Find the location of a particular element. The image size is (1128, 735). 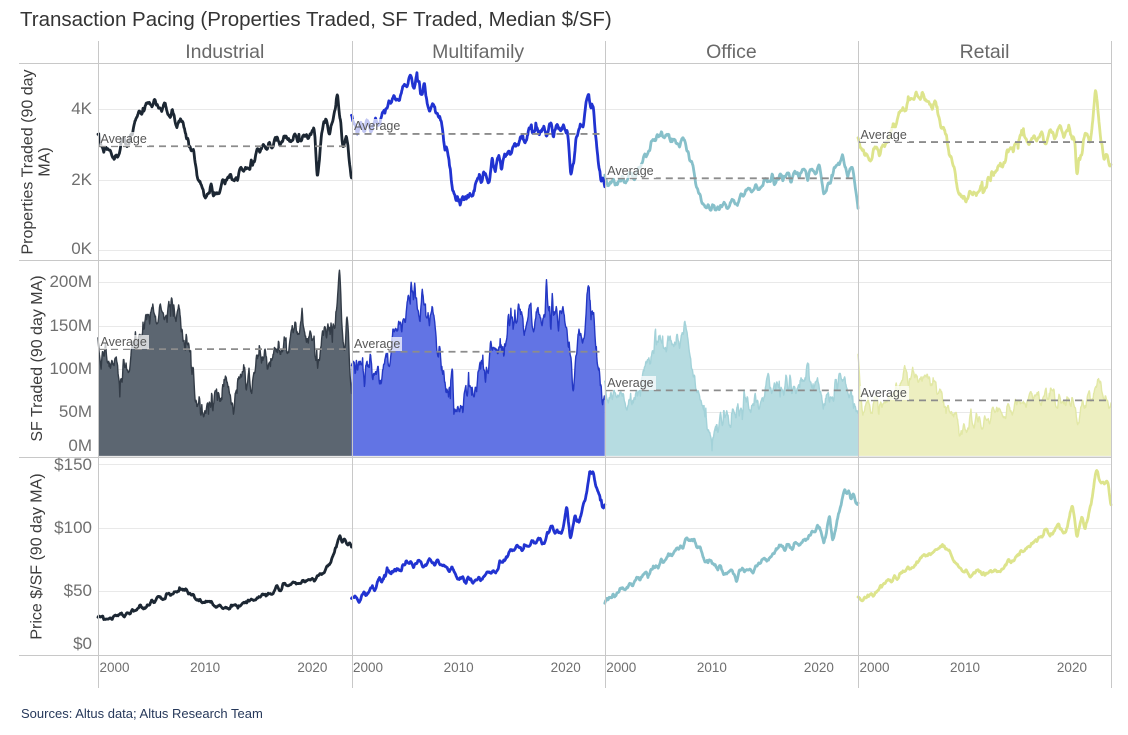

series-area-edge-multifamily-sf is located at coordinates (478, 347).